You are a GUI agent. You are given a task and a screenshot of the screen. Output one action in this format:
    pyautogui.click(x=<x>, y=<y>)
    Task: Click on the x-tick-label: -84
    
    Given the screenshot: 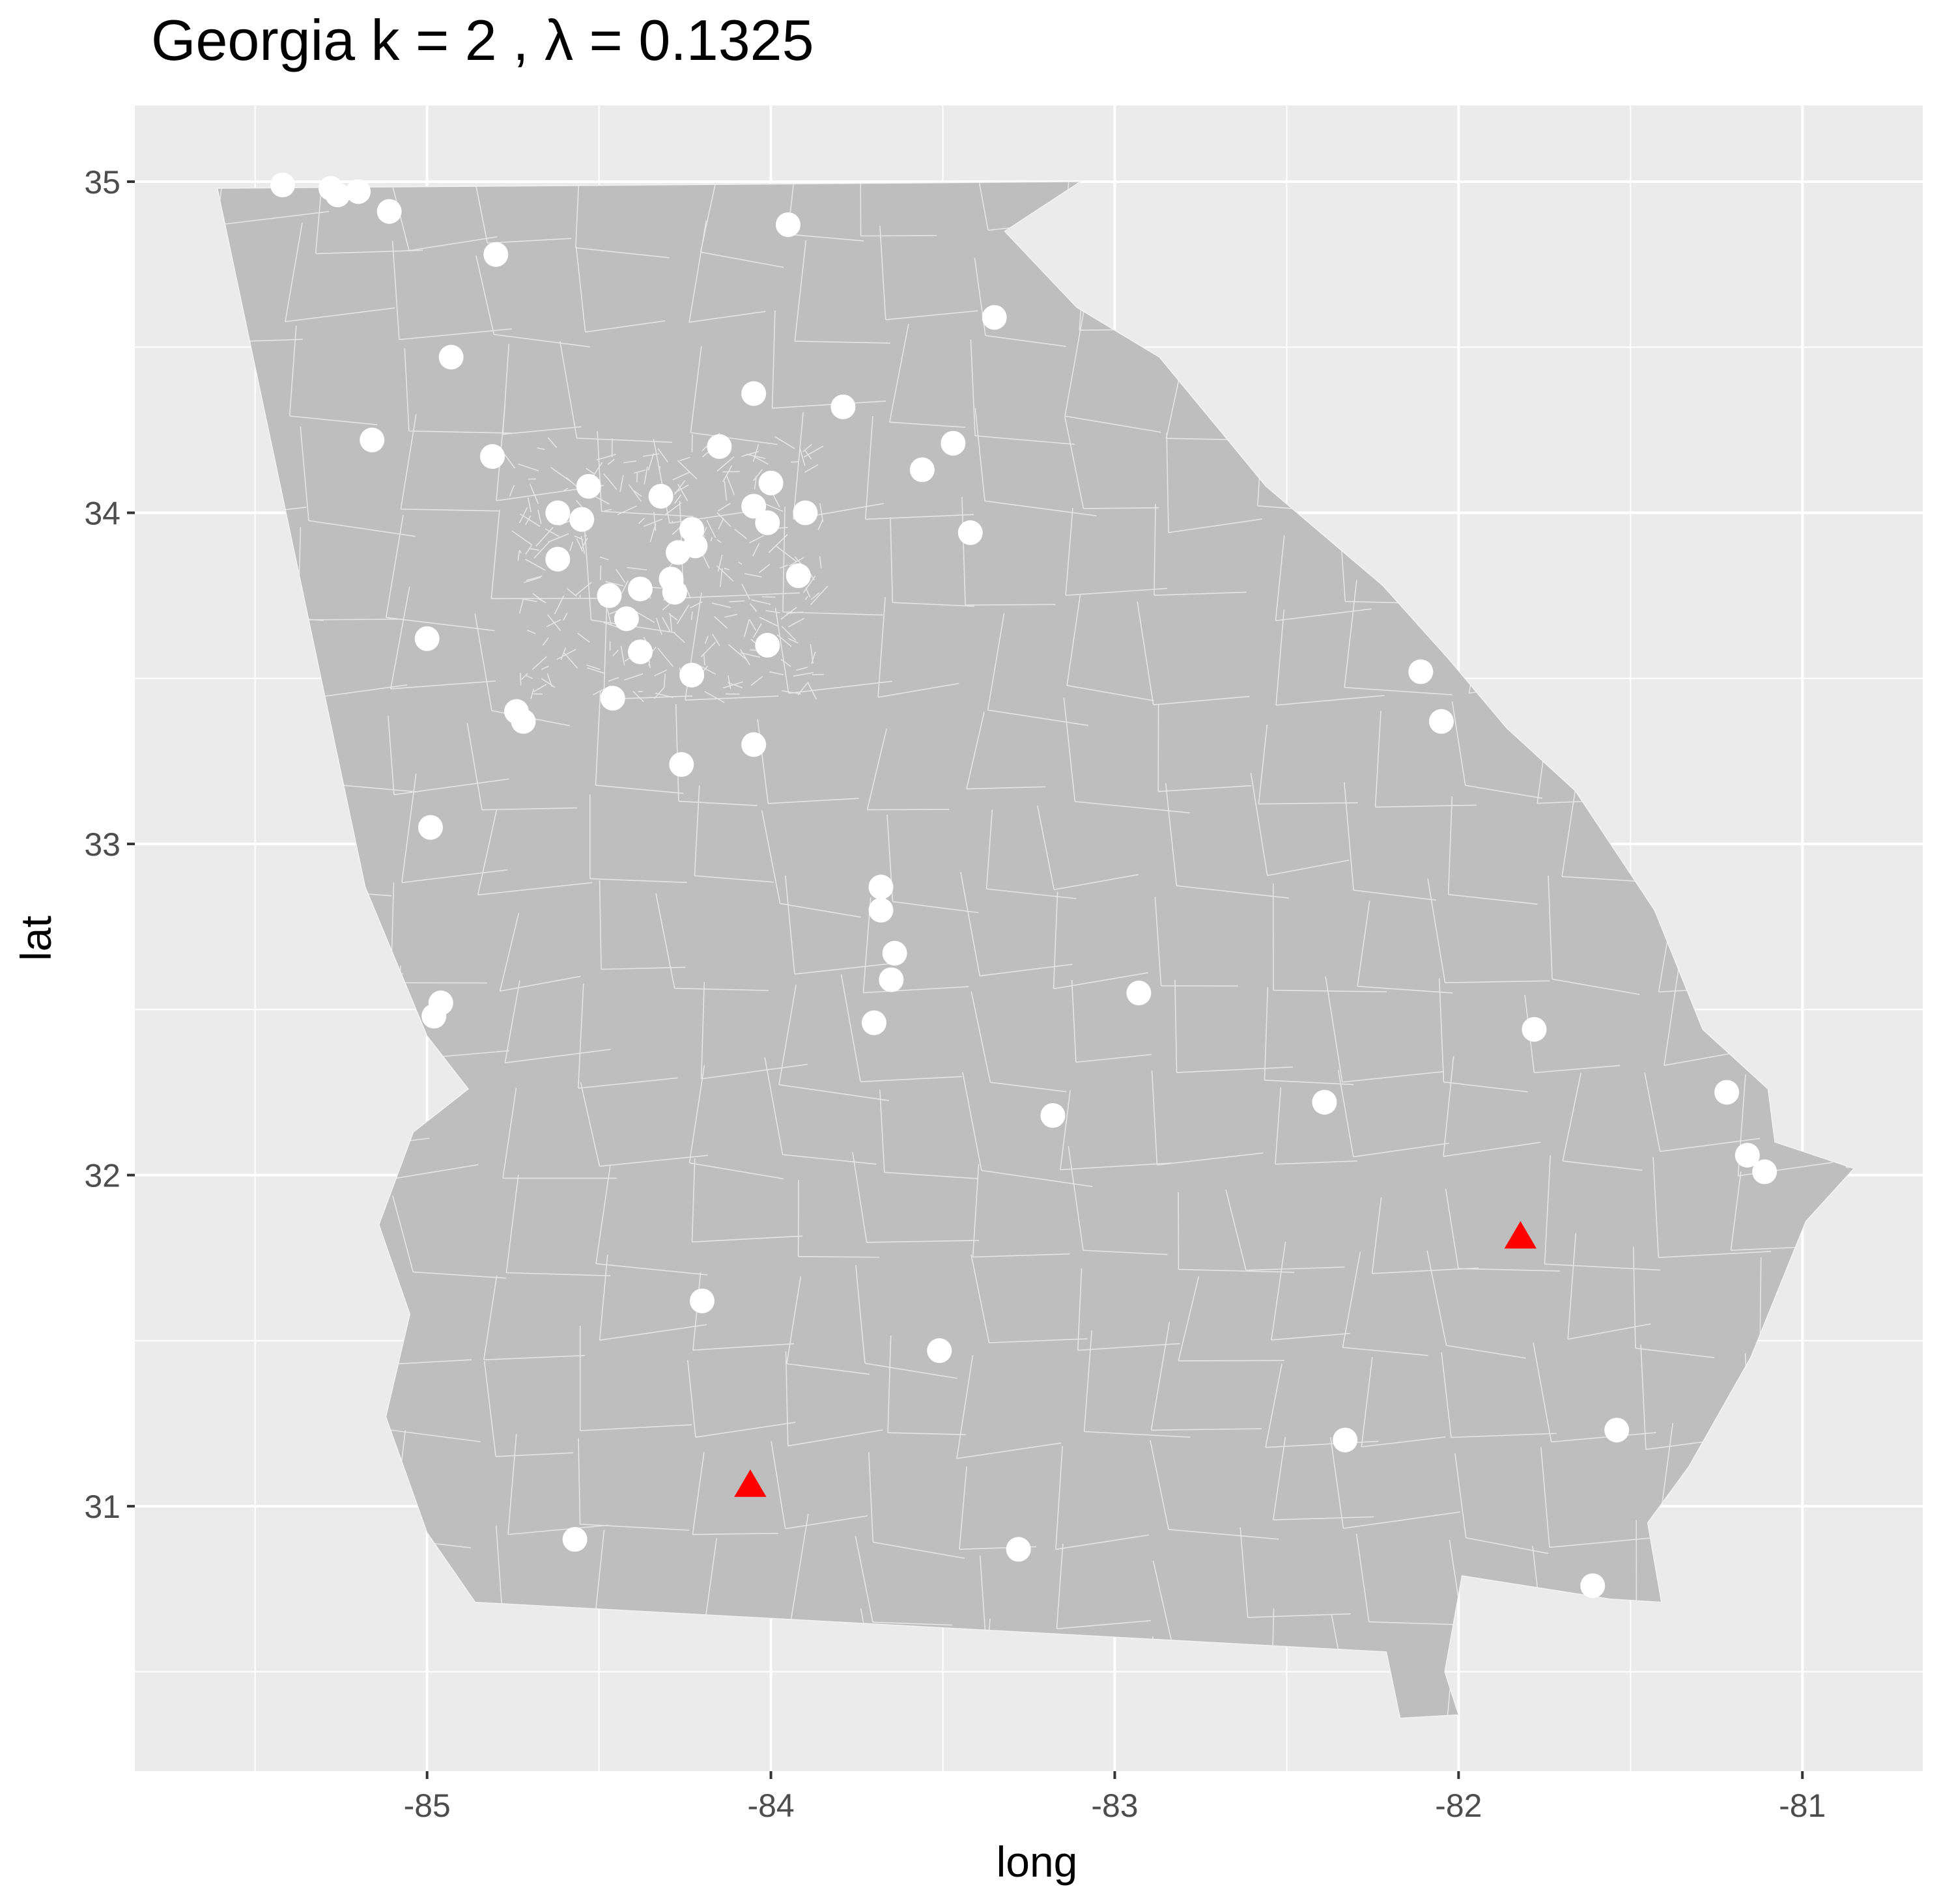 What is the action you would take?
    pyautogui.click(x=770, y=1806)
    